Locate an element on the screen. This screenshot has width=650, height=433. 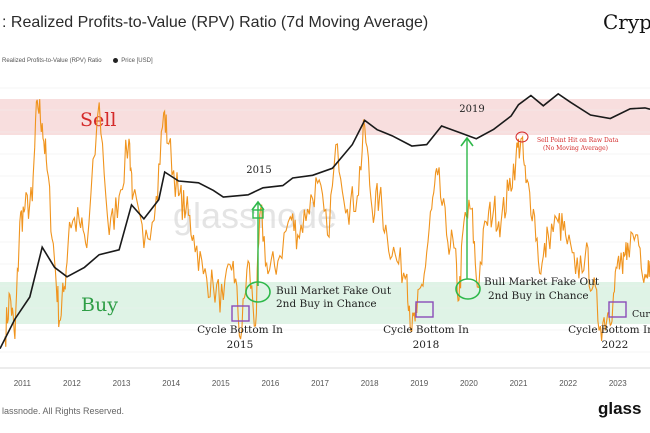
fakeout-circle-2015 is located at coordinates (258, 292).